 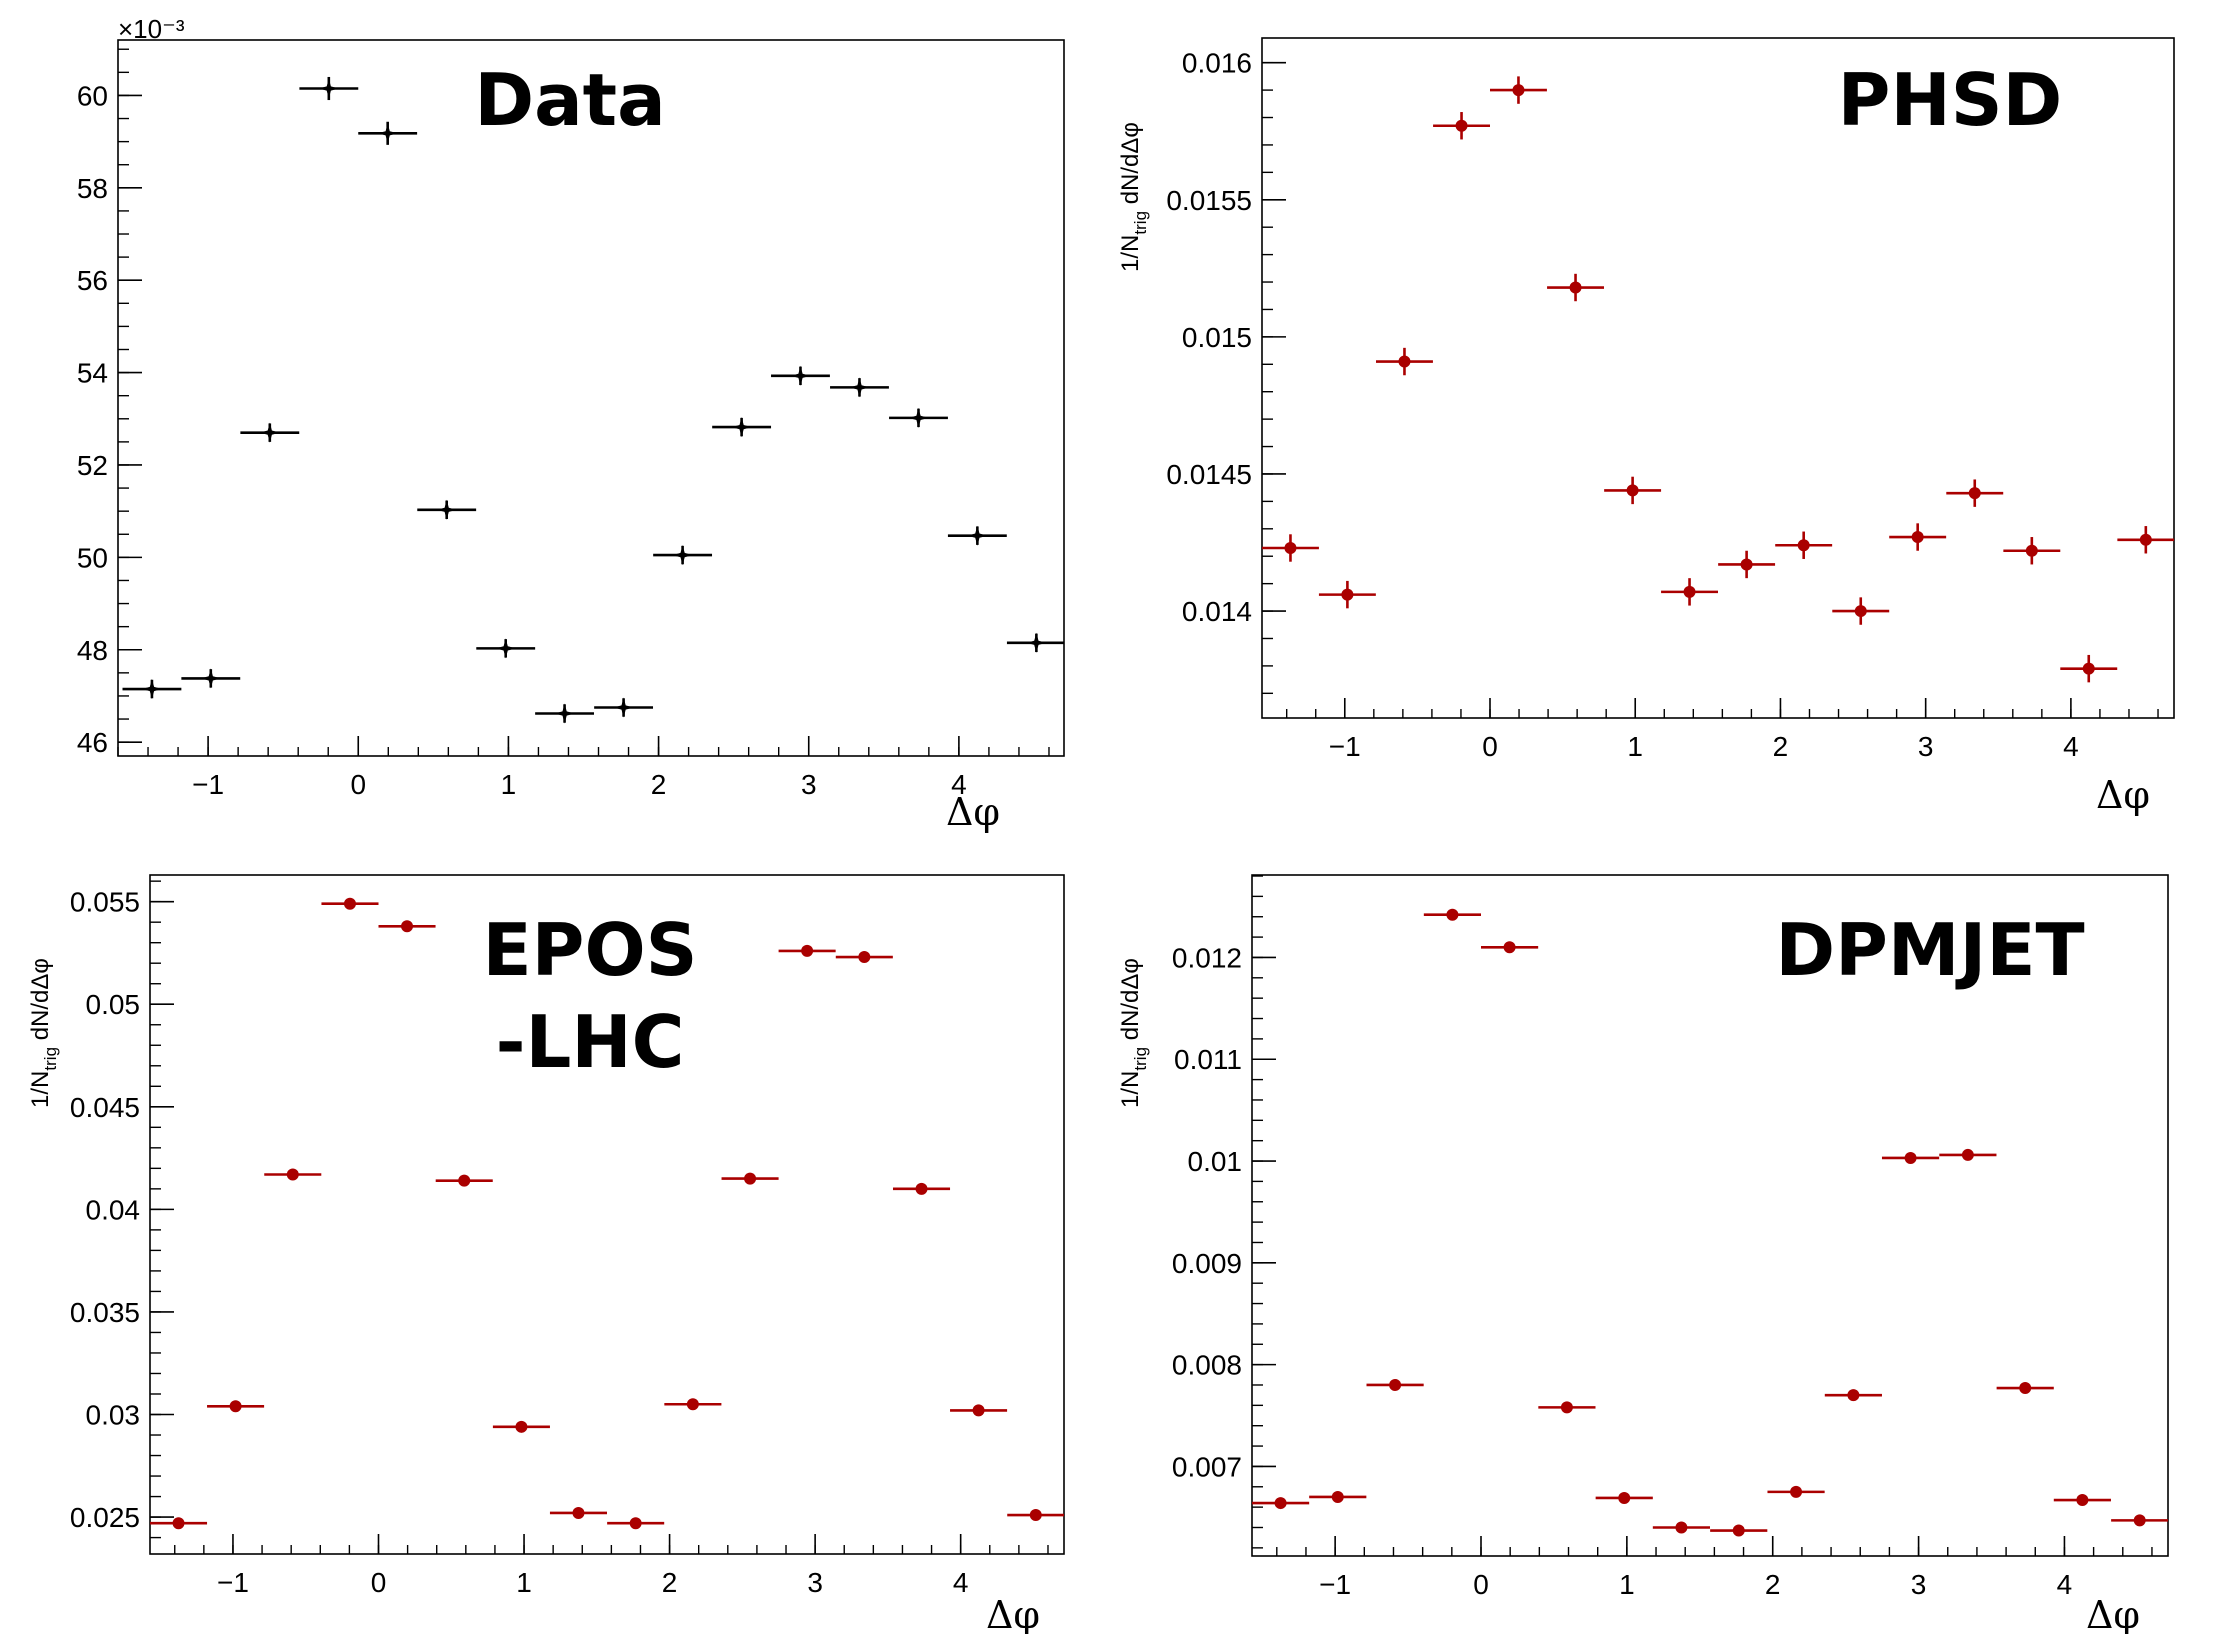 I want to click on y-tick-label: 0.009, so click(x=1207, y=1263).